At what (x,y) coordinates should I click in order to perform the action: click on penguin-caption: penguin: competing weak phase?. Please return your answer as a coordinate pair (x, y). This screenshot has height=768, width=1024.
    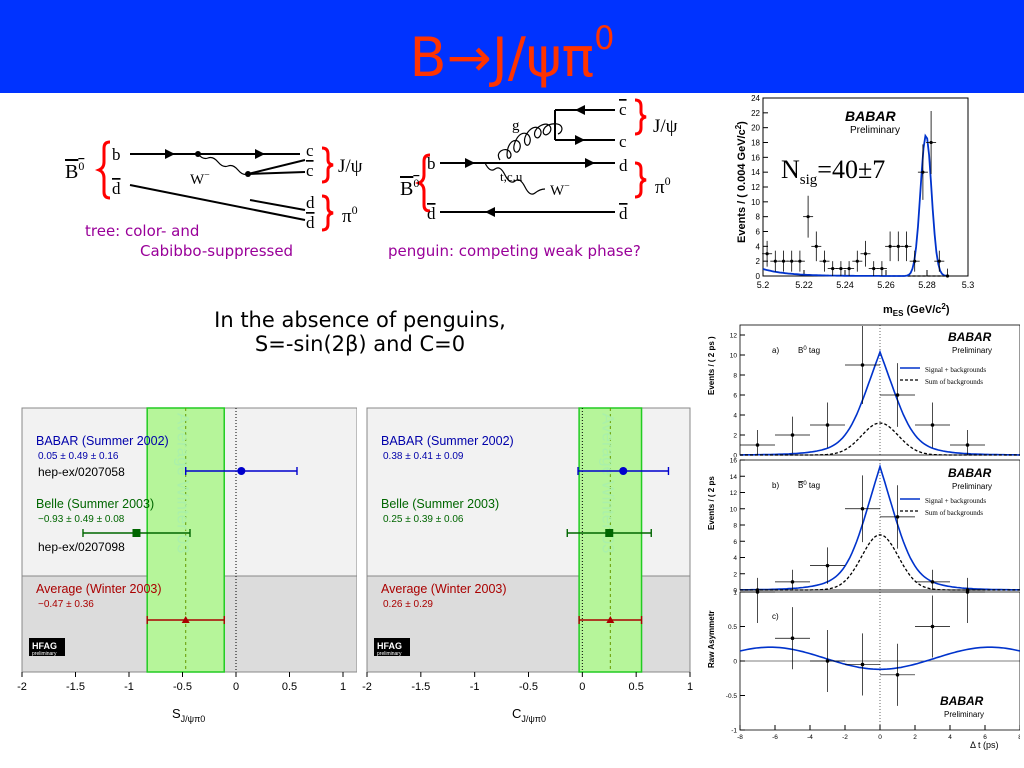
    Looking at the image, I should click on (514, 251).